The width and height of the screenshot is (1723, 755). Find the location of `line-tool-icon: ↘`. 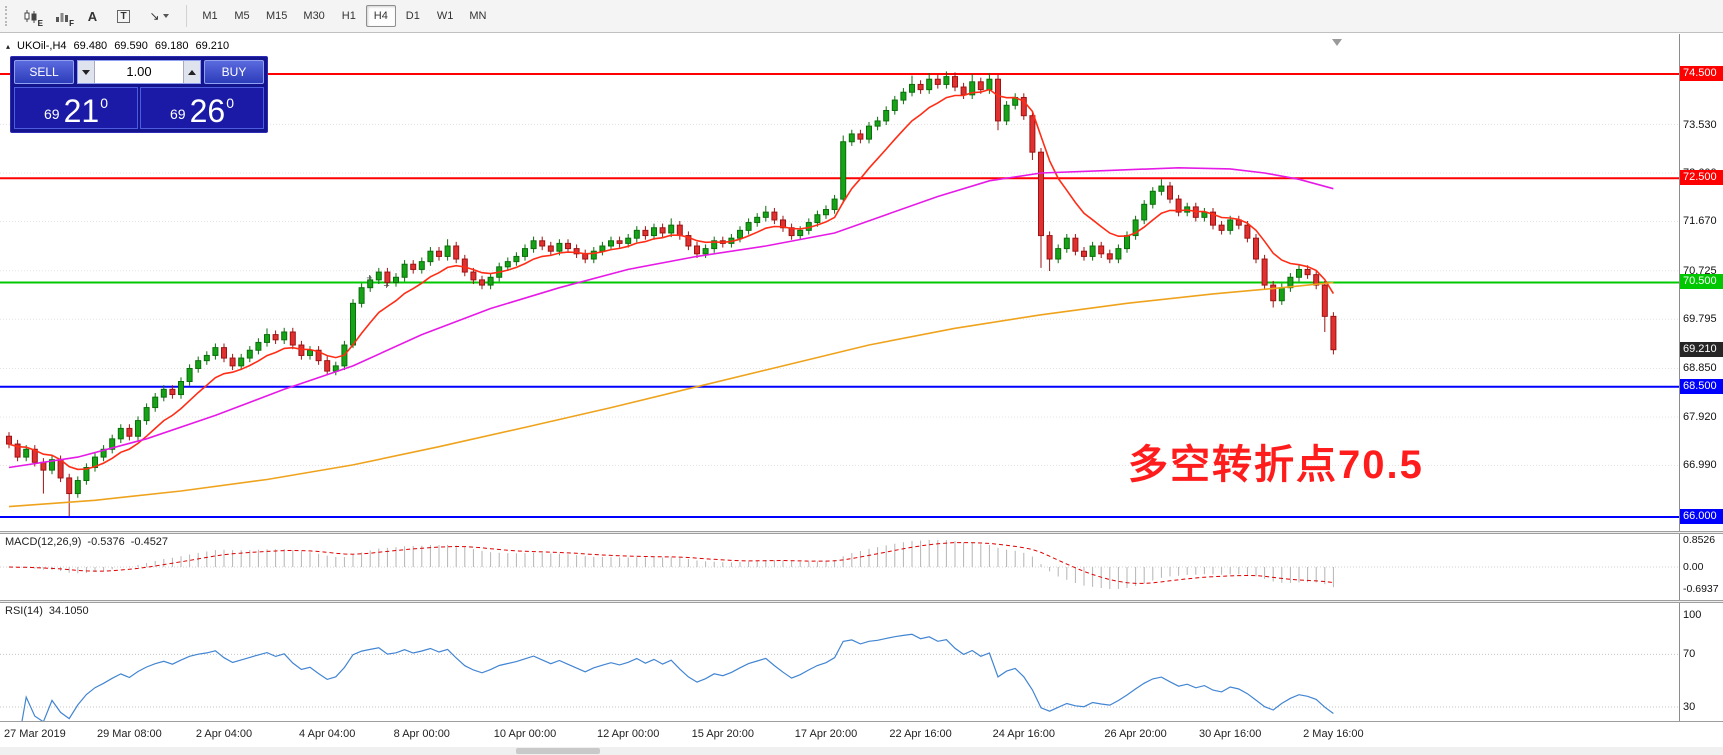

line-tool-icon: ↘ is located at coordinates (159, 16).